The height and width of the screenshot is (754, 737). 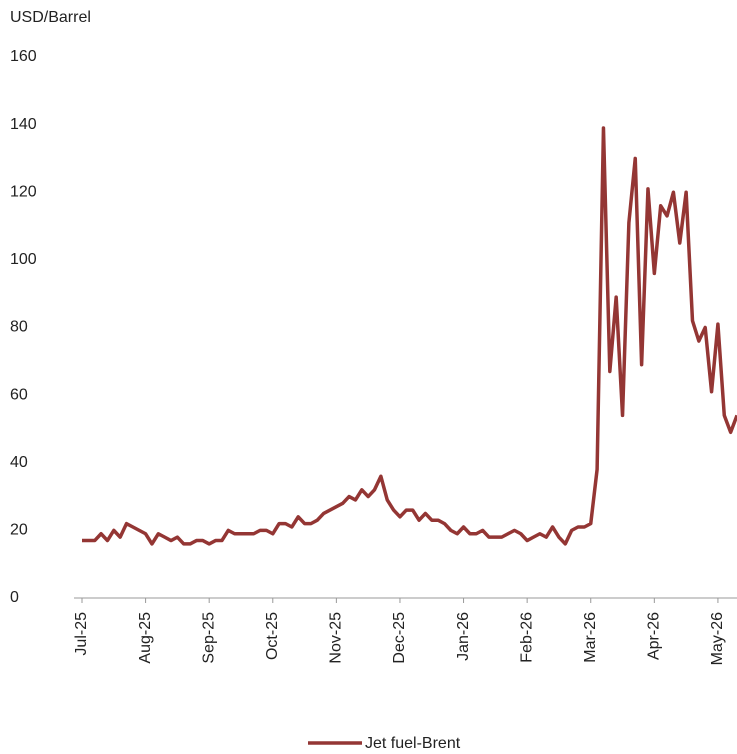 I want to click on y-tick-label: 100, so click(x=23, y=259).